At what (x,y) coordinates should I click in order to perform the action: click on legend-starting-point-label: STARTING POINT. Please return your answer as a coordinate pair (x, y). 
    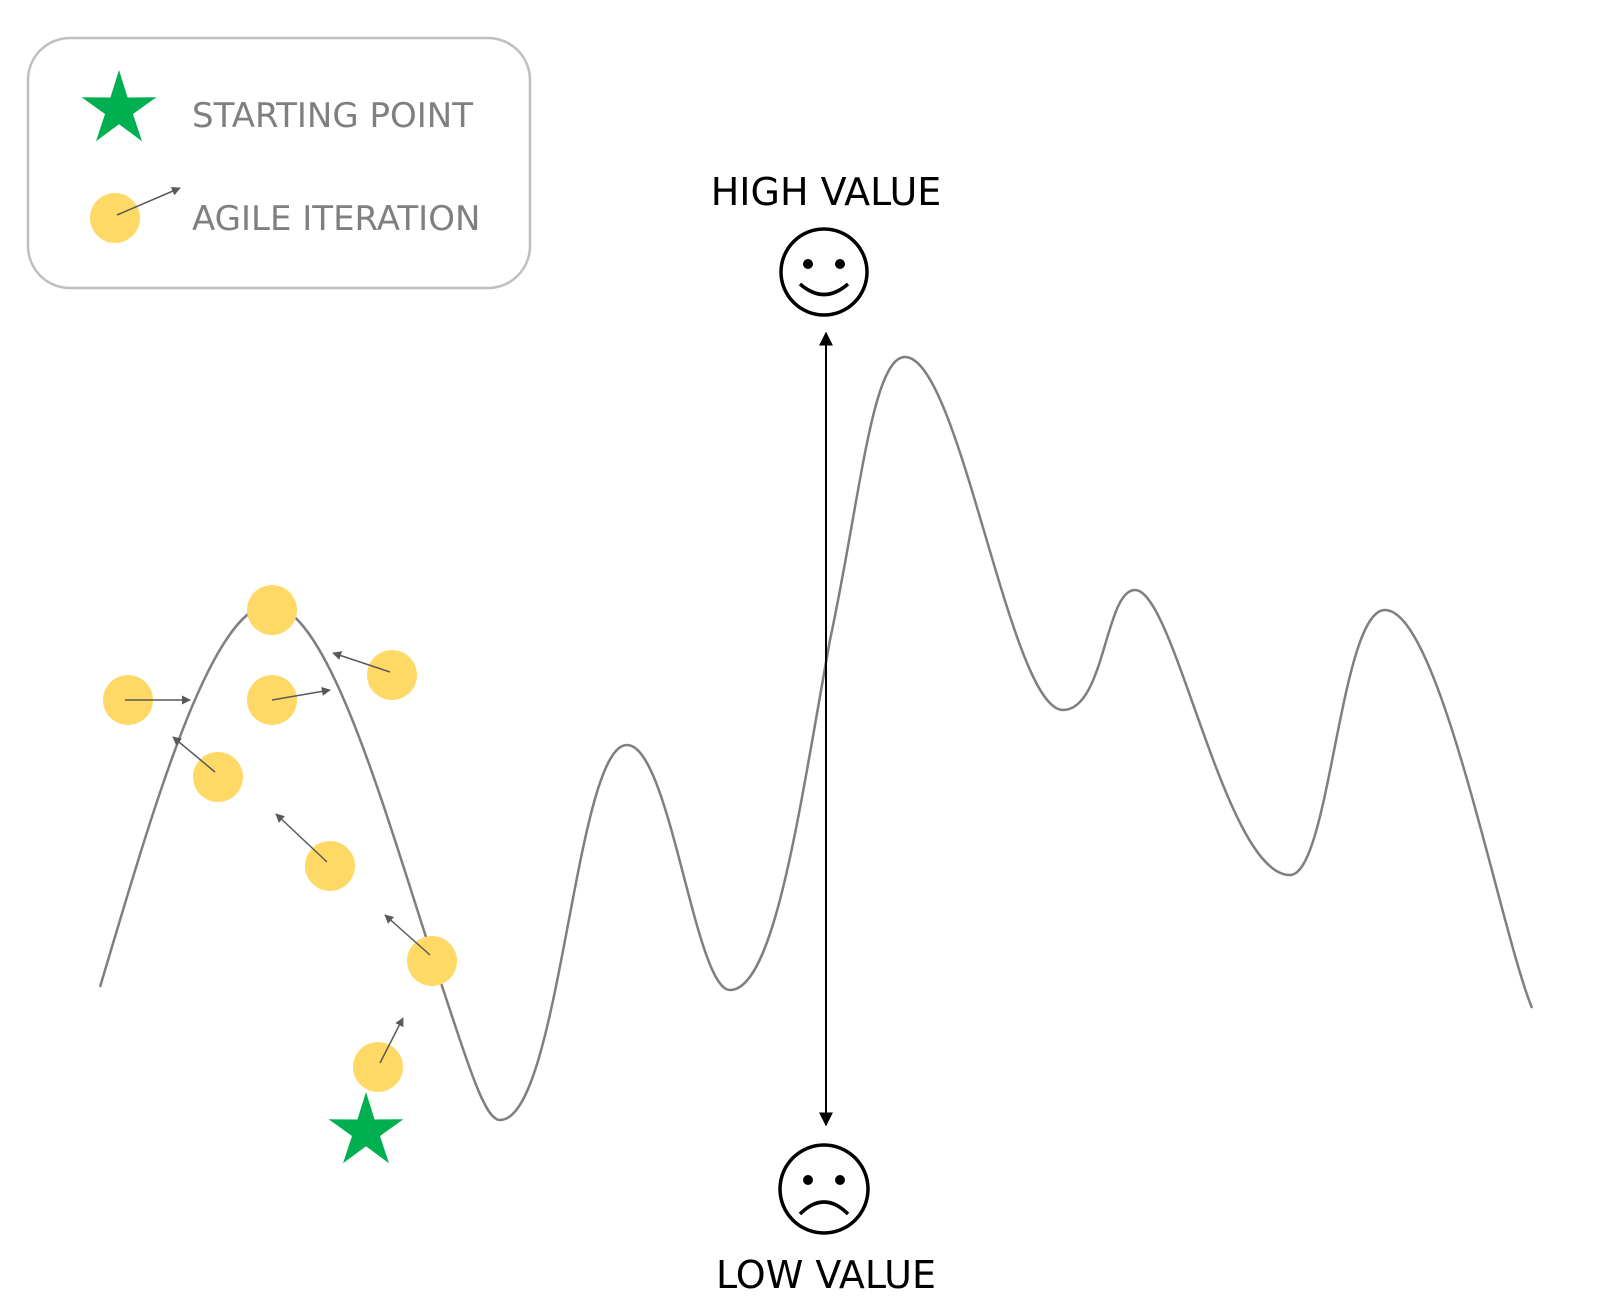
    Looking at the image, I should click on (332, 116).